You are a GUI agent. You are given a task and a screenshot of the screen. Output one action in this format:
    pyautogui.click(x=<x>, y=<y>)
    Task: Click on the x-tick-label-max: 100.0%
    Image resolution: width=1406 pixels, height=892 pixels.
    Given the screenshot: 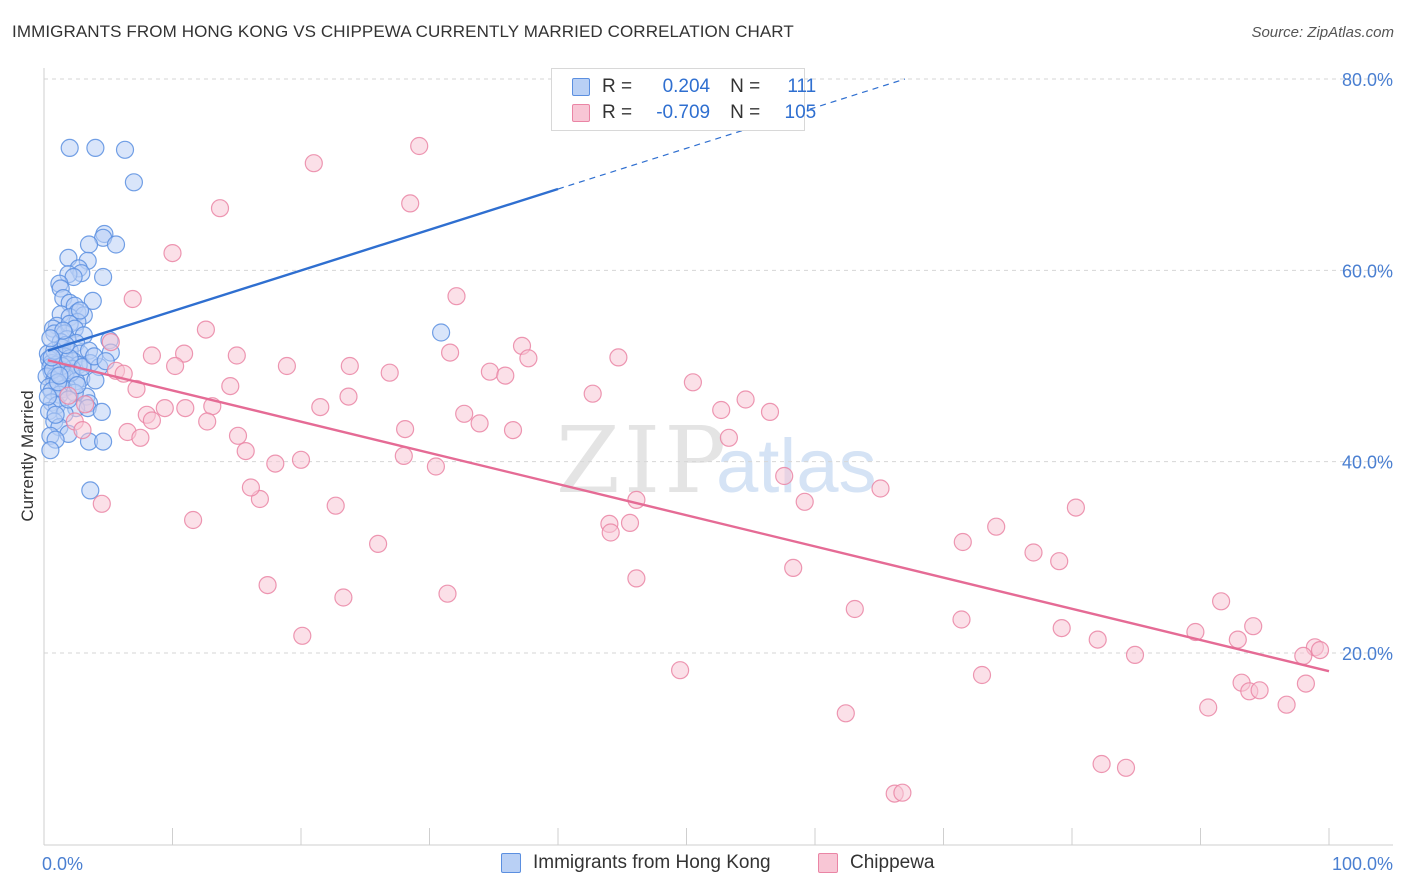 What is the action you would take?
    pyautogui.click(x=1362, y=864)
    